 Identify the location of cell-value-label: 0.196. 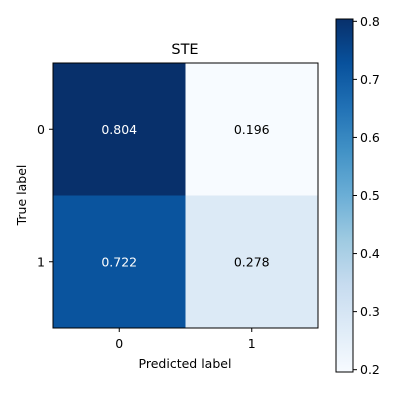
(252, 129).